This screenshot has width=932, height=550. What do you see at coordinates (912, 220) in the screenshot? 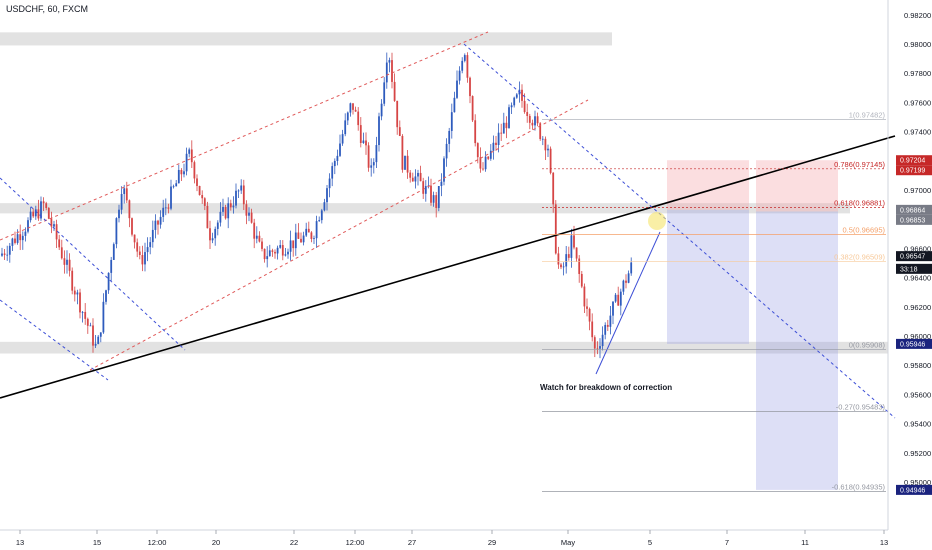
I see `price-badge-label: 0.96853` at bounding box center [912, 220].